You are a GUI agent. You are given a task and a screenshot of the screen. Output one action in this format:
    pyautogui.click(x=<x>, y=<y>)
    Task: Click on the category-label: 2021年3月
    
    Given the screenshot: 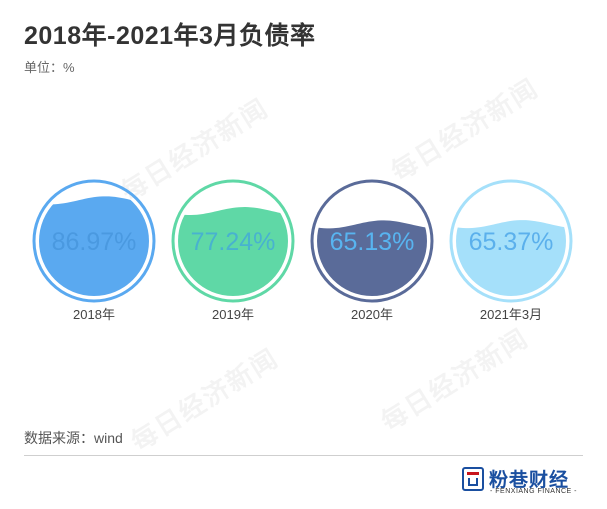 What is the action you would take?
    pyautogui.click(x=511, y=314)
    